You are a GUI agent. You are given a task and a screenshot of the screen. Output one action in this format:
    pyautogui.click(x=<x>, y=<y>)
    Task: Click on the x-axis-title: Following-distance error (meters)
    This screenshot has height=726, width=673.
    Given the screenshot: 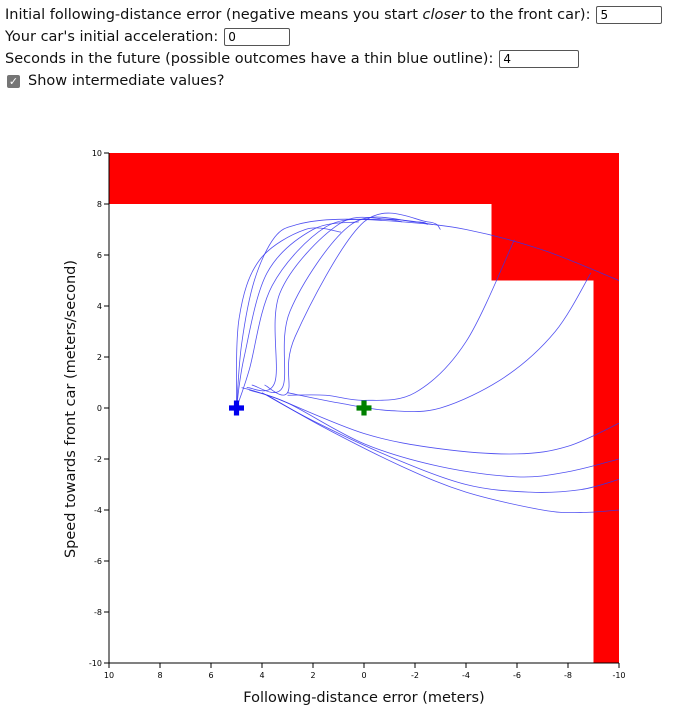 What is the action you would take?
    pyautogui.click(x=363, y=698)
    